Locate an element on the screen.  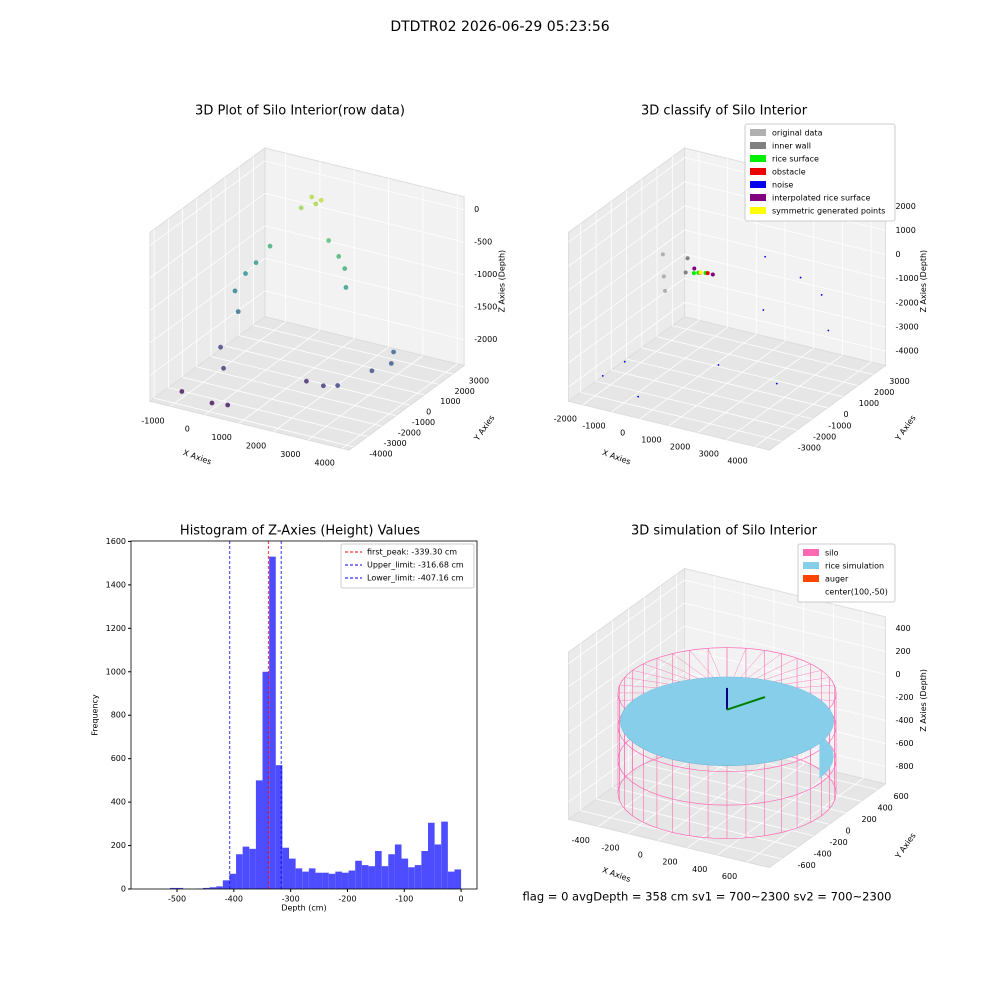
x-tick-label: -100 is located at coordinates (404, 899).